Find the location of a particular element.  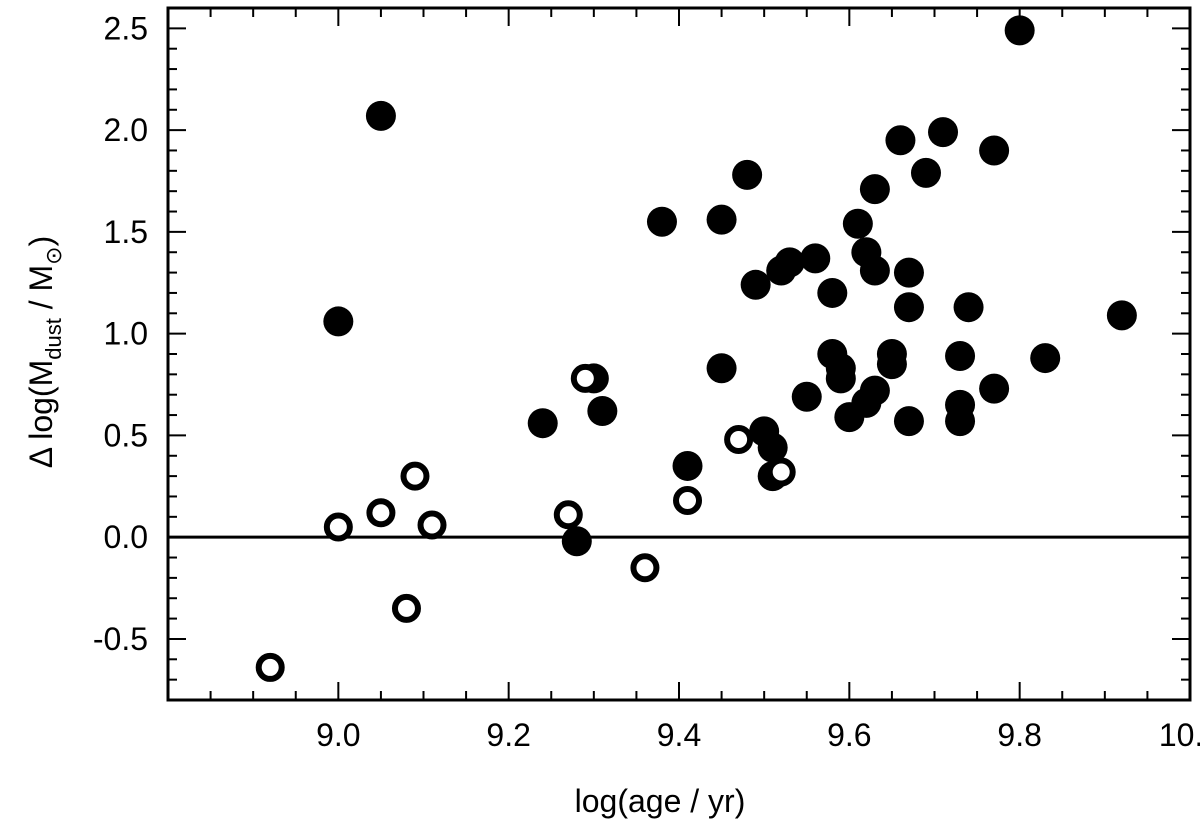

y-tick-label: 2.0 is located at coordinates (126, 130).